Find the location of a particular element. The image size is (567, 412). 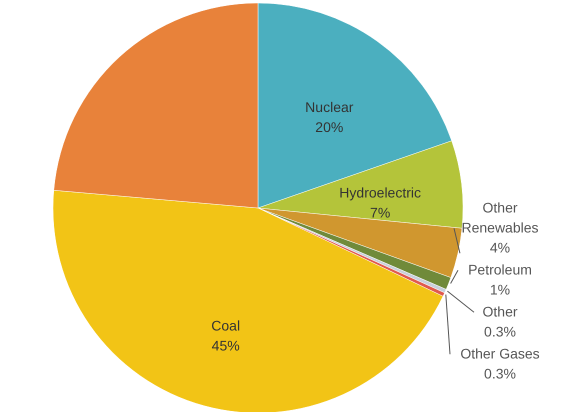

slice-label: Petroleum is located at coordinates (500, 269).